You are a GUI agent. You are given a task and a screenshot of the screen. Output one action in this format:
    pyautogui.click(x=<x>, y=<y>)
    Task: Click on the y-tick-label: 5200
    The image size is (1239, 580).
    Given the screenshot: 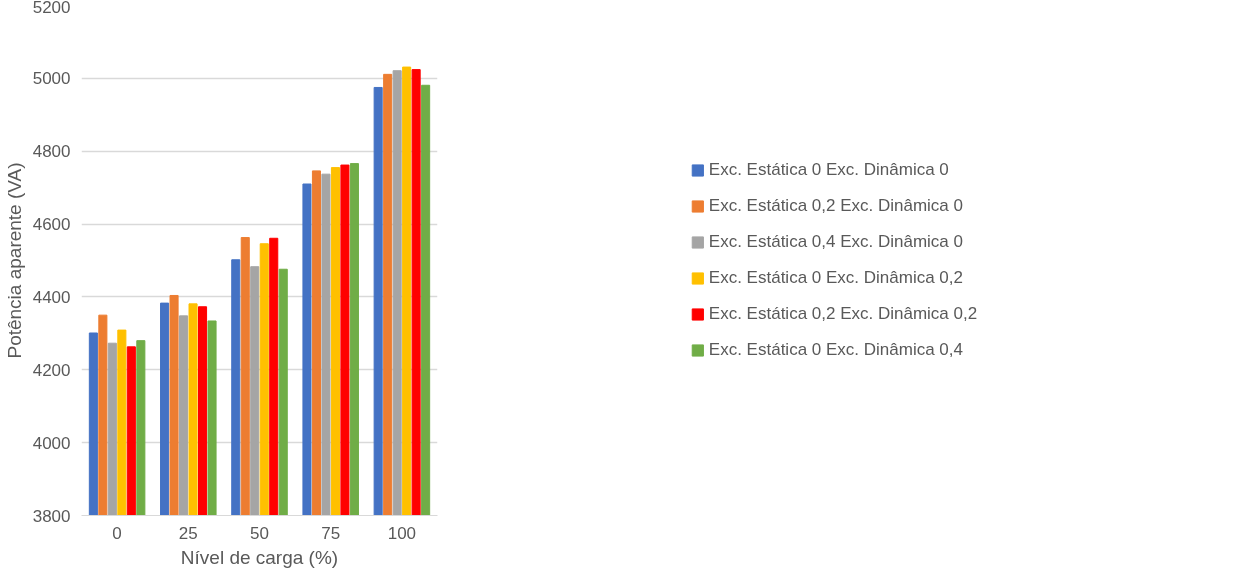 What is the action you would take?
    pyautogui.click(x=51, y=8)
    